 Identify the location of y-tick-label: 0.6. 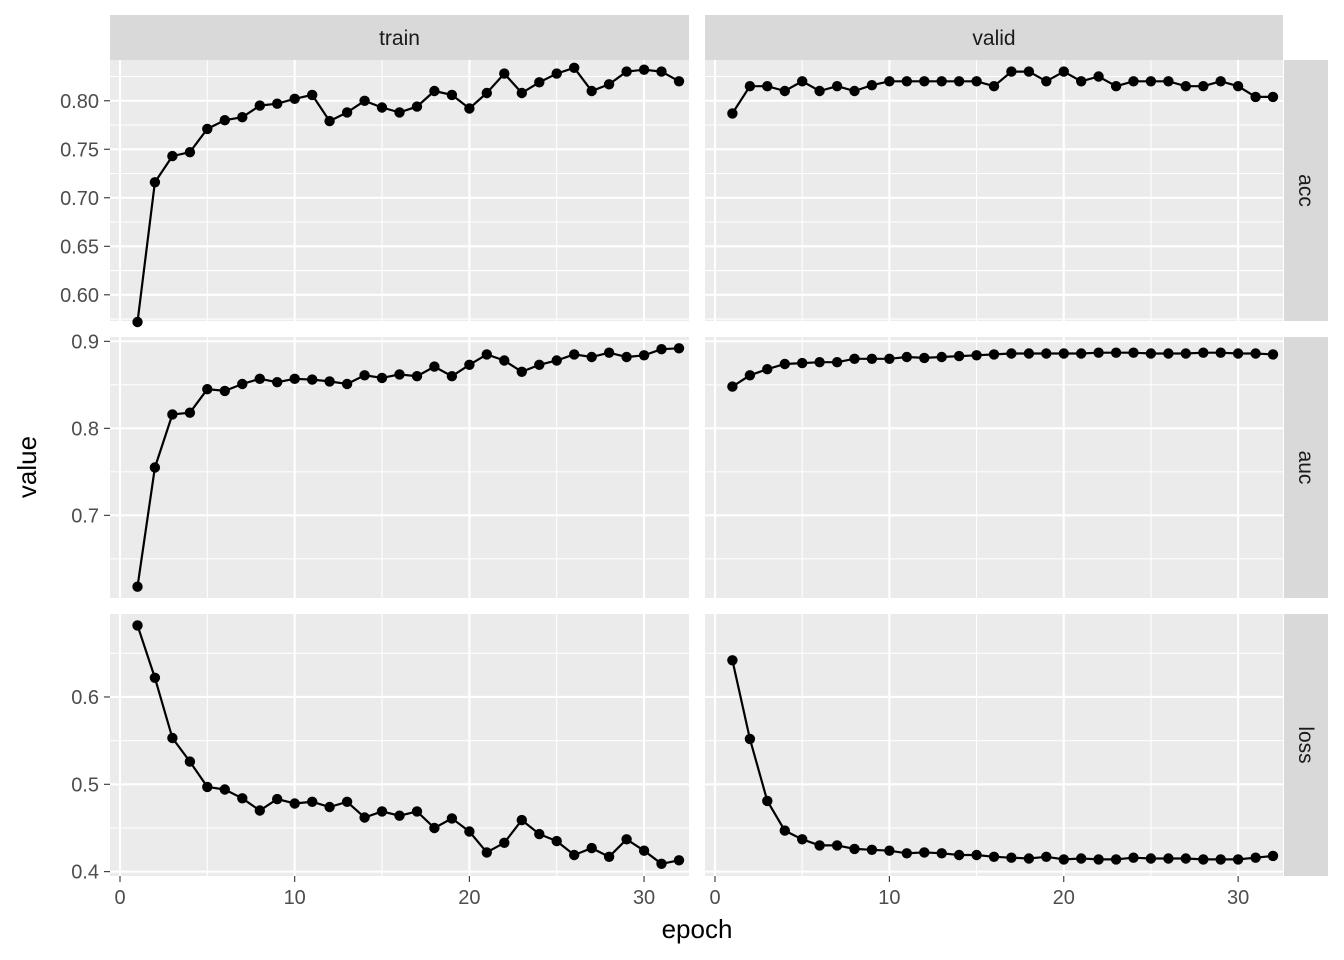
(85, 698).